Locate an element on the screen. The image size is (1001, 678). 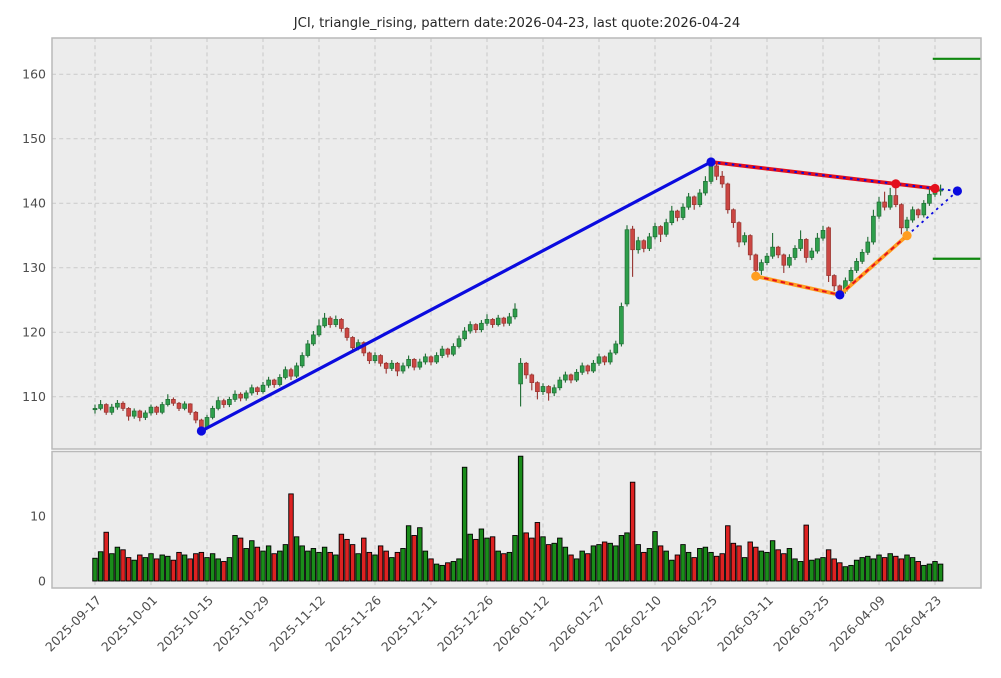
price-tick-label: 150 is located at coordinates (34, 138).